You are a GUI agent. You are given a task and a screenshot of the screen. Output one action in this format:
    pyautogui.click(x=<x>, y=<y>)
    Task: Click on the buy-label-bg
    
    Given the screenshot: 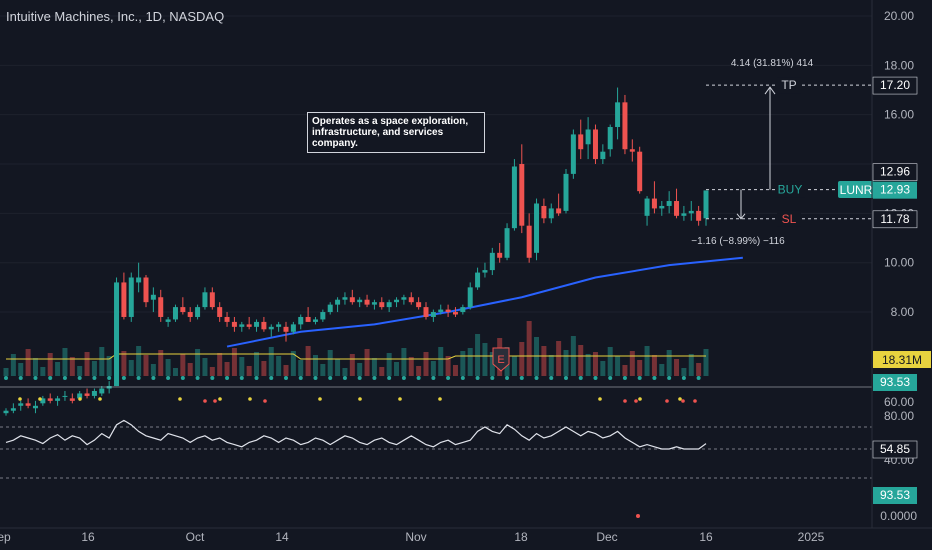 What is the action you would take?
    pyautogui.click(x=790, y=189)
    